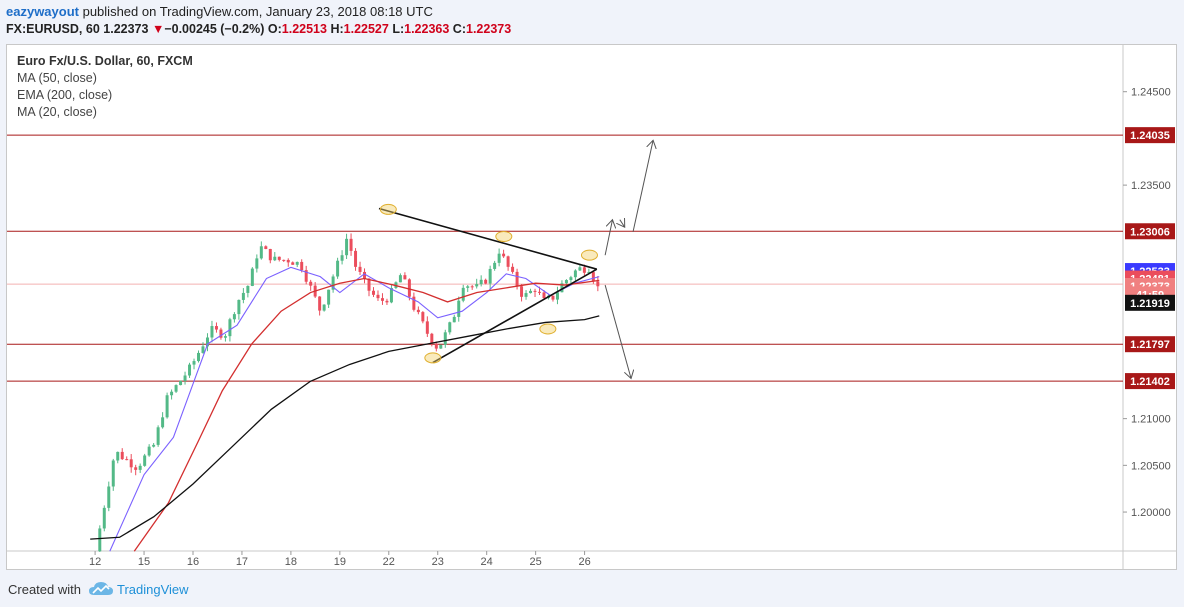  I want to click on close-value: 1.22373, so click(489, 29).